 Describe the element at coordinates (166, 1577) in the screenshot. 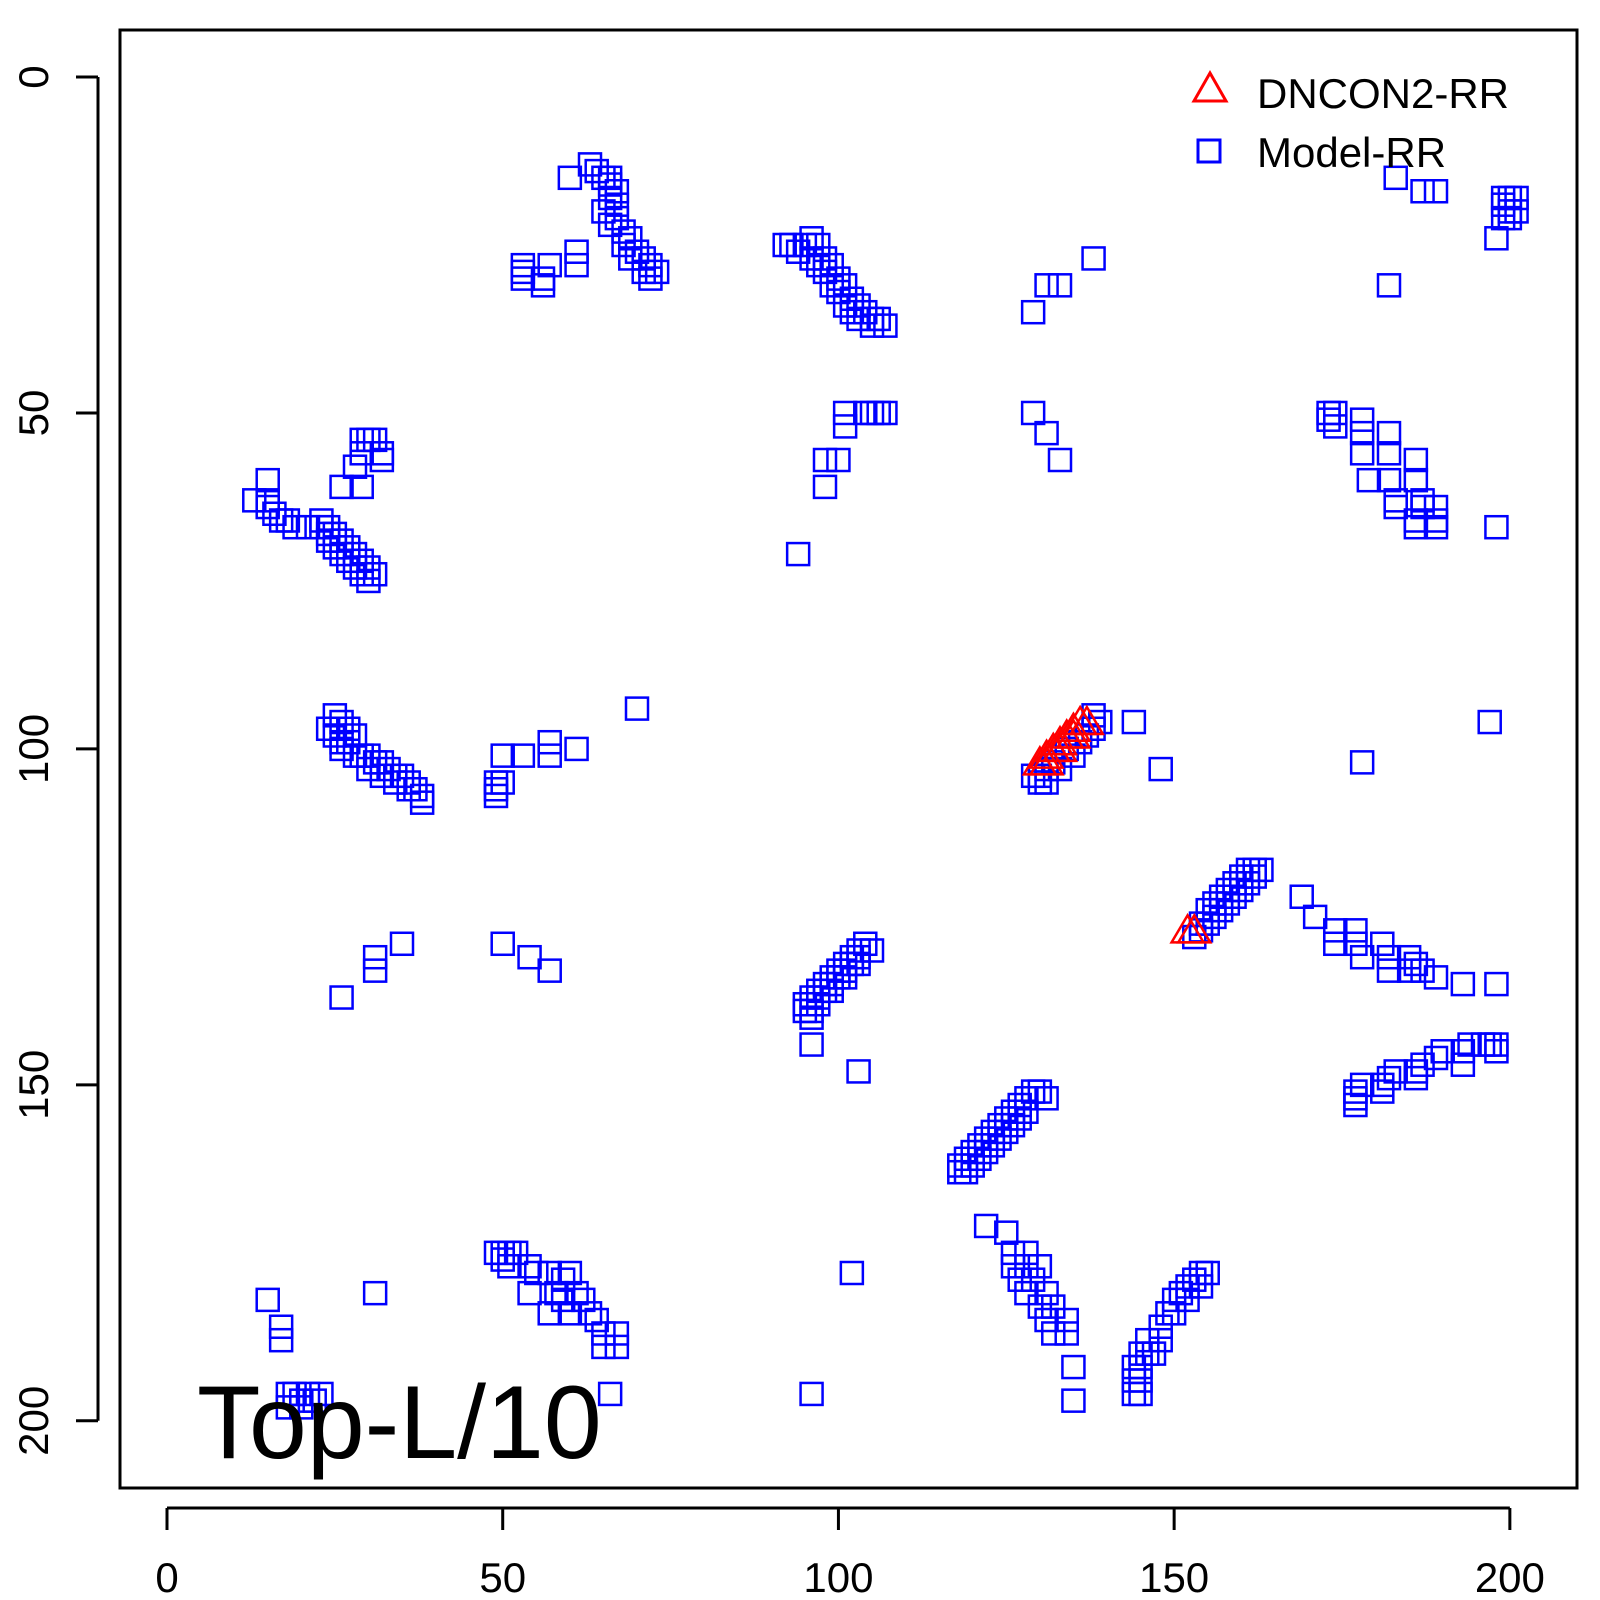

I see `x-tick-label: 0` at that location.